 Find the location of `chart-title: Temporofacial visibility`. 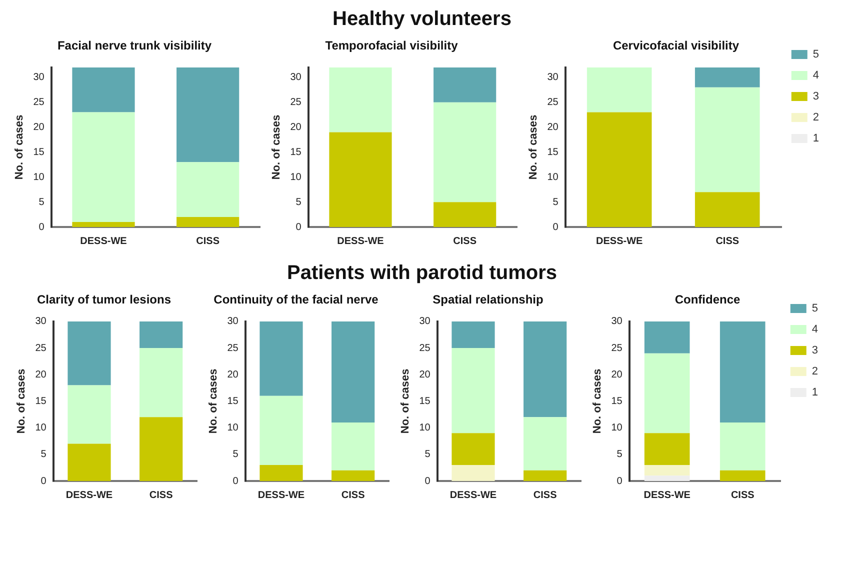

chart-title: Temporofacial visibility is located at coordinates (391, 45).